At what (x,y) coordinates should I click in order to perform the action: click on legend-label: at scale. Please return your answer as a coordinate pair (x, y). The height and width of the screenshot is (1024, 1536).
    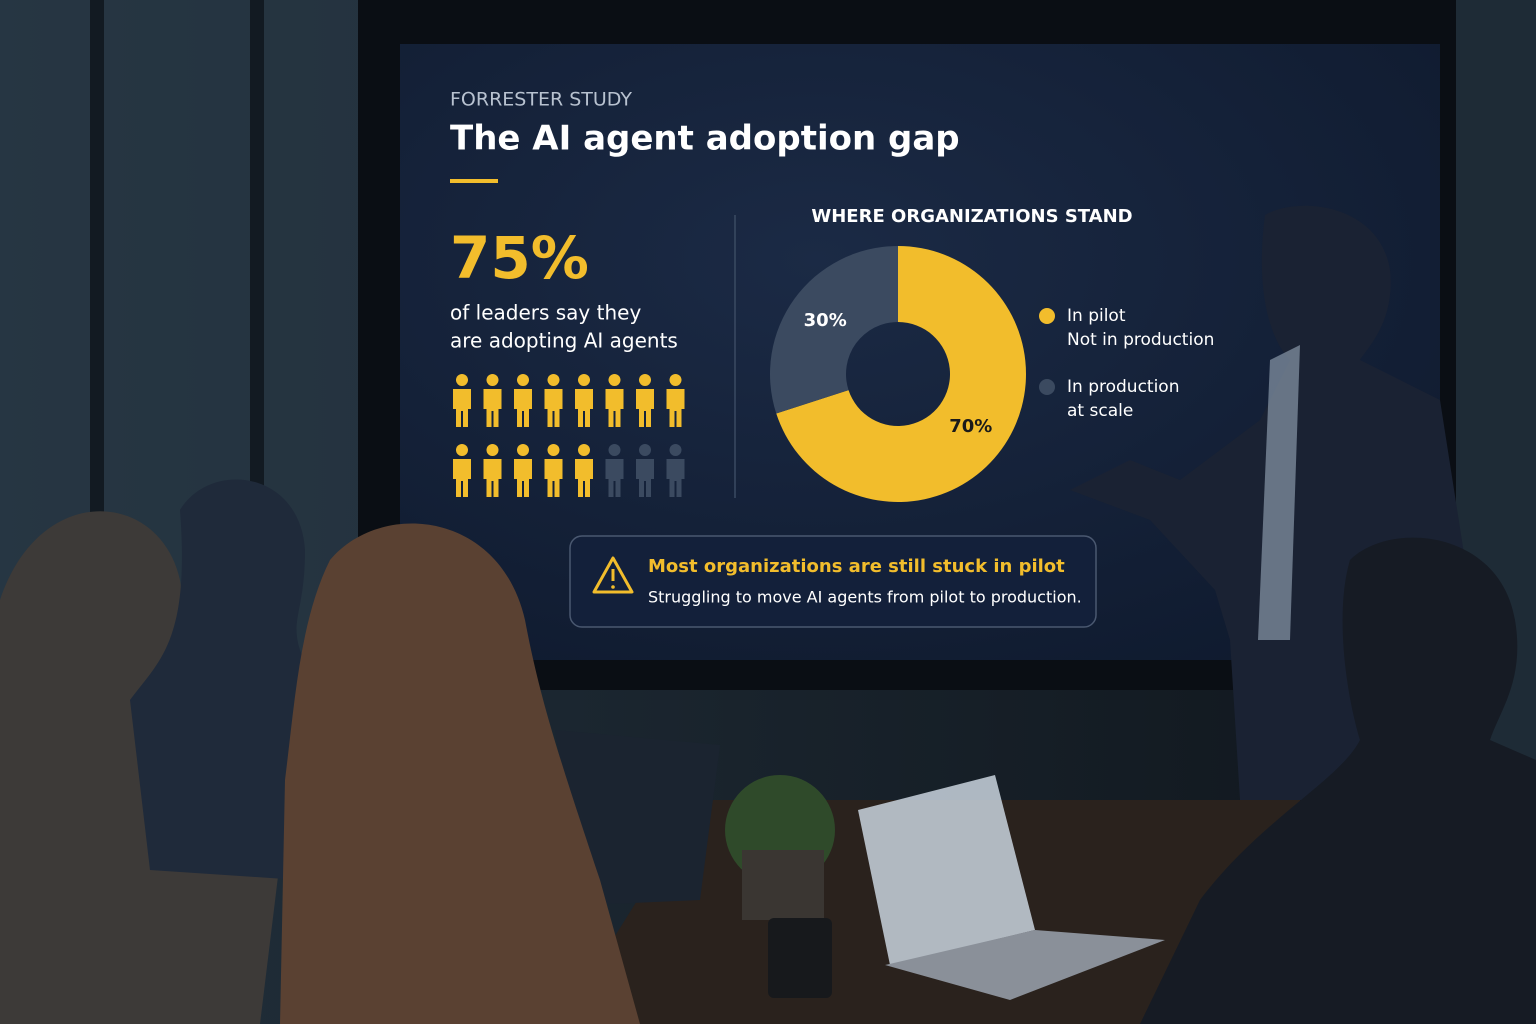
    Looking at the image, I should click on (1100, 411).